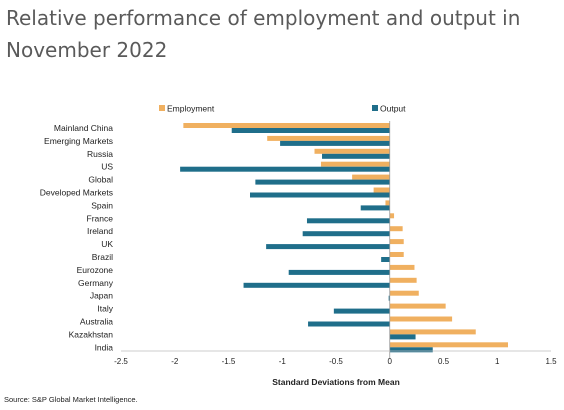 The image size is (564, 410). I want to click on category-label-brazil: Brazil, so click(102, 257).